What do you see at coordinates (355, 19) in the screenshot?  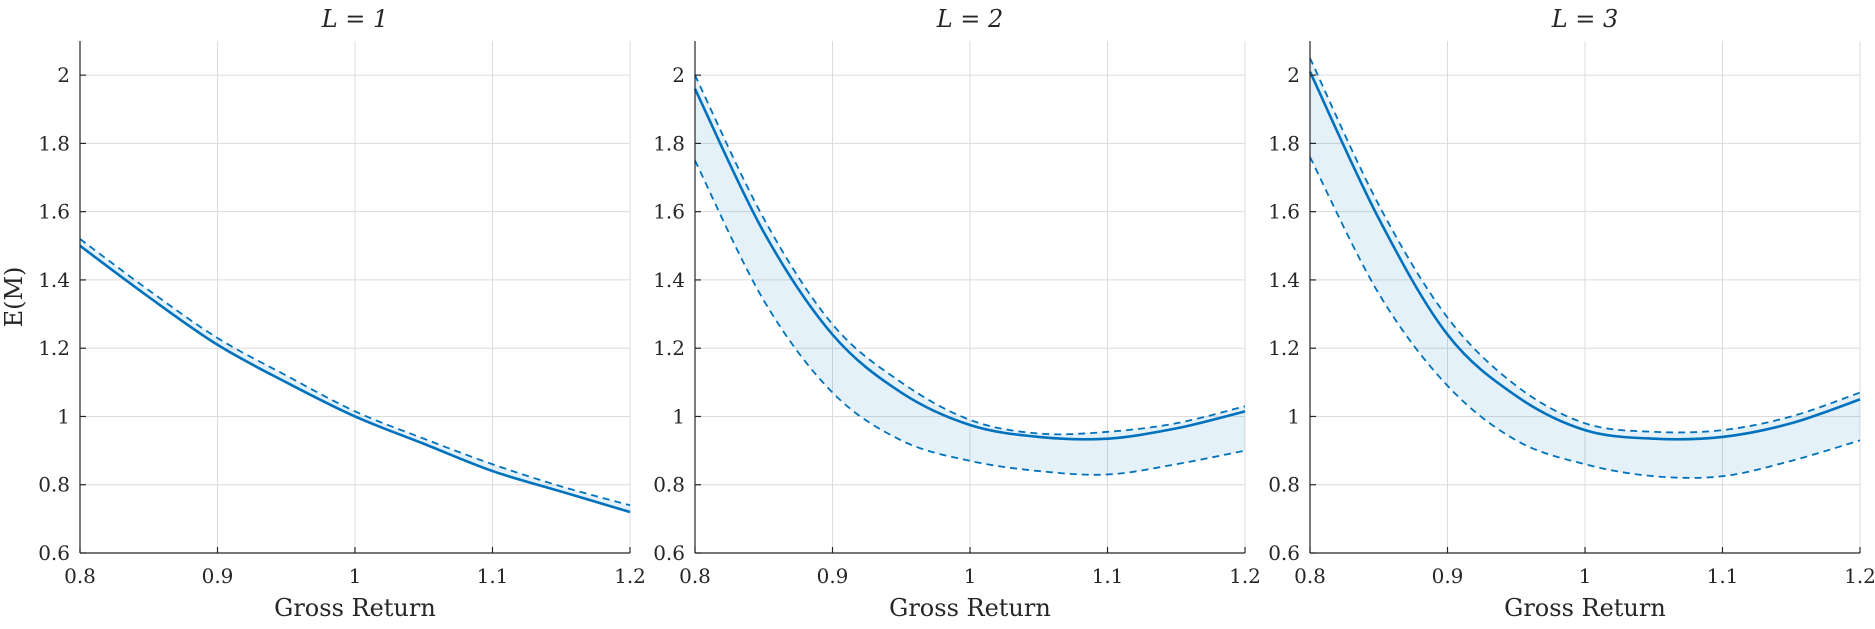 I see `panel-title: L = 1` at bounding box center [355, 19].